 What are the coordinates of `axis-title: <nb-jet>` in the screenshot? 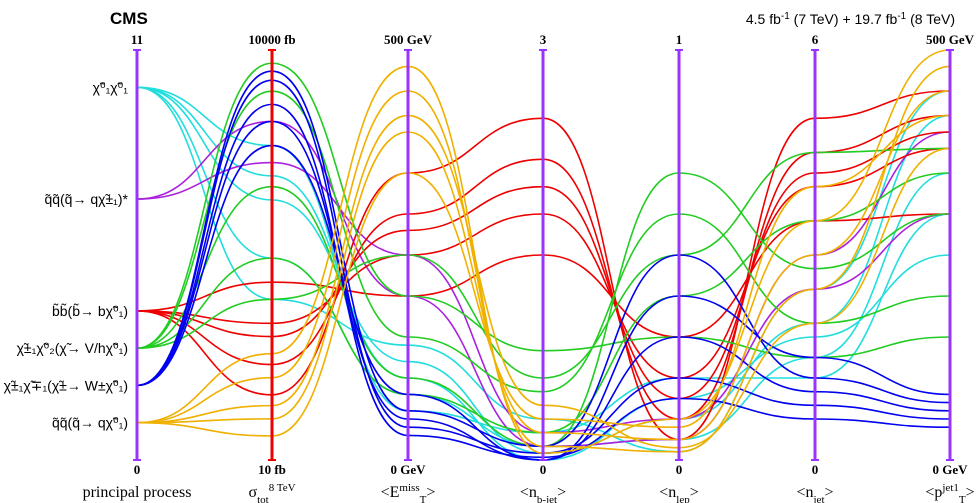 It's located at (543, 493).